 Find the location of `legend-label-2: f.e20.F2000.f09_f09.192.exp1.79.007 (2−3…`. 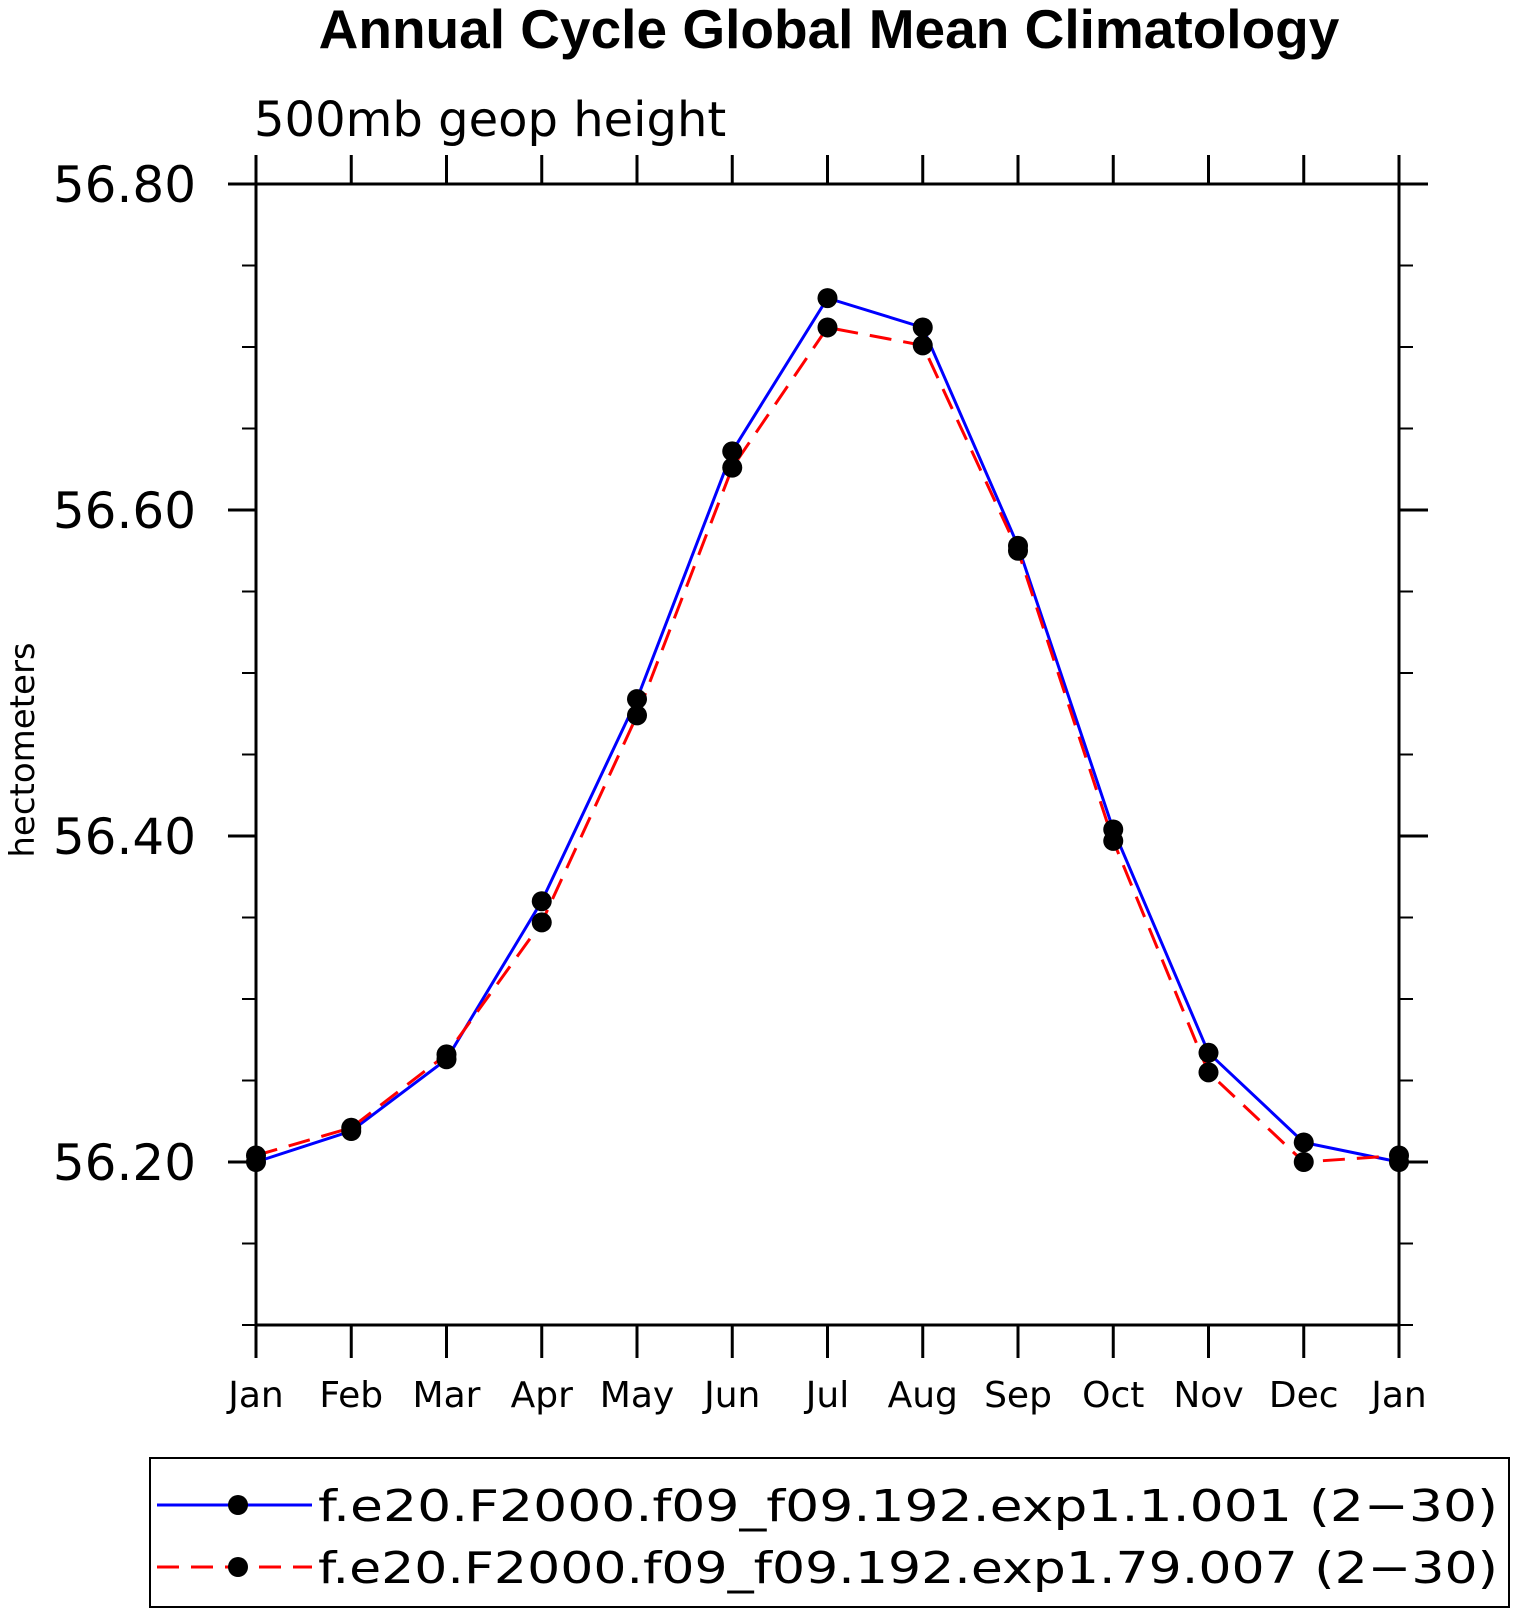

legend-label-2: f.e20.F2000.f09_f09.192.exp1.79.007 (2−3… is located at coordinates (908, 1568).